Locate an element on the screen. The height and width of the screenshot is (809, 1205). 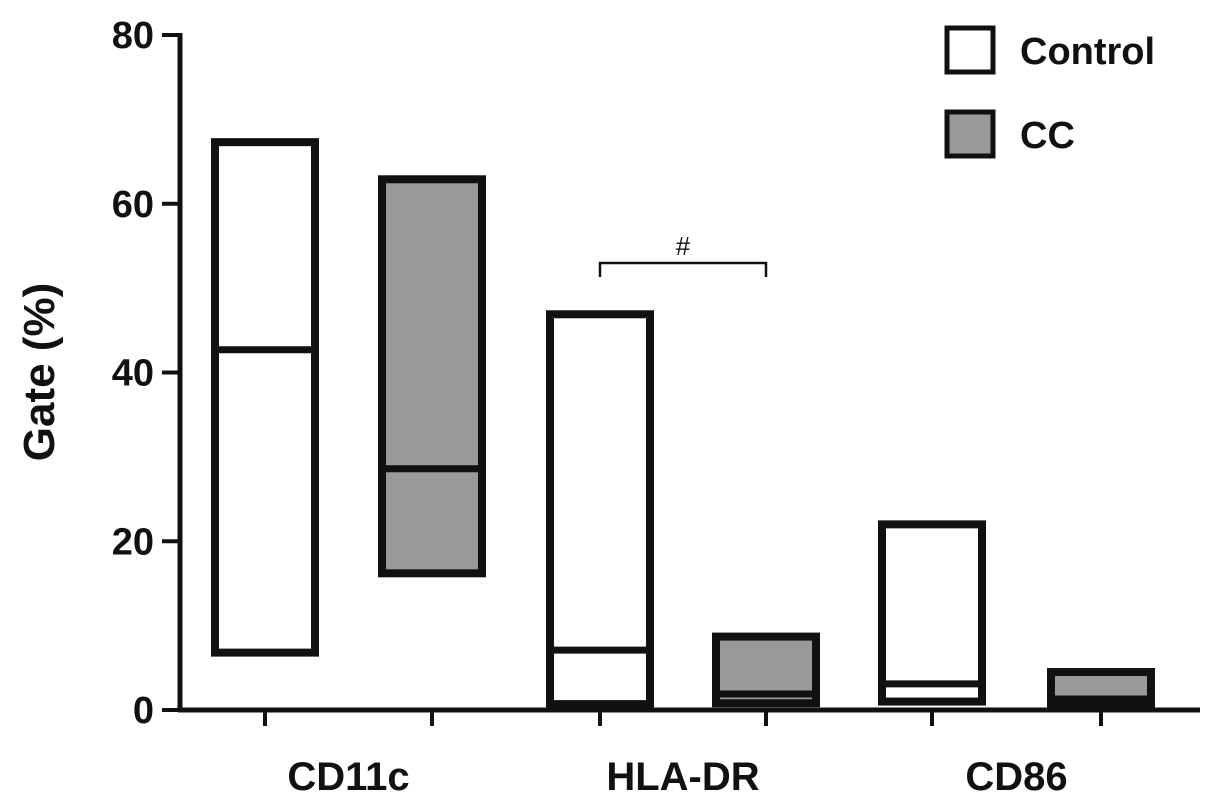
significance-bracket is located at coordinates (683, 269).